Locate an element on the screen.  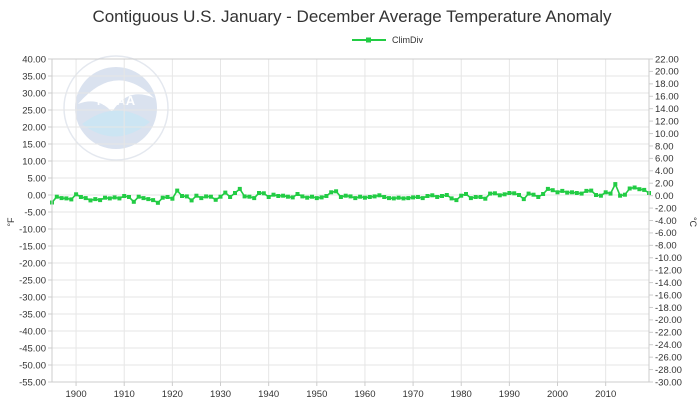
y-right-tick-label: -14.00 is located at coordinates (668, 283).